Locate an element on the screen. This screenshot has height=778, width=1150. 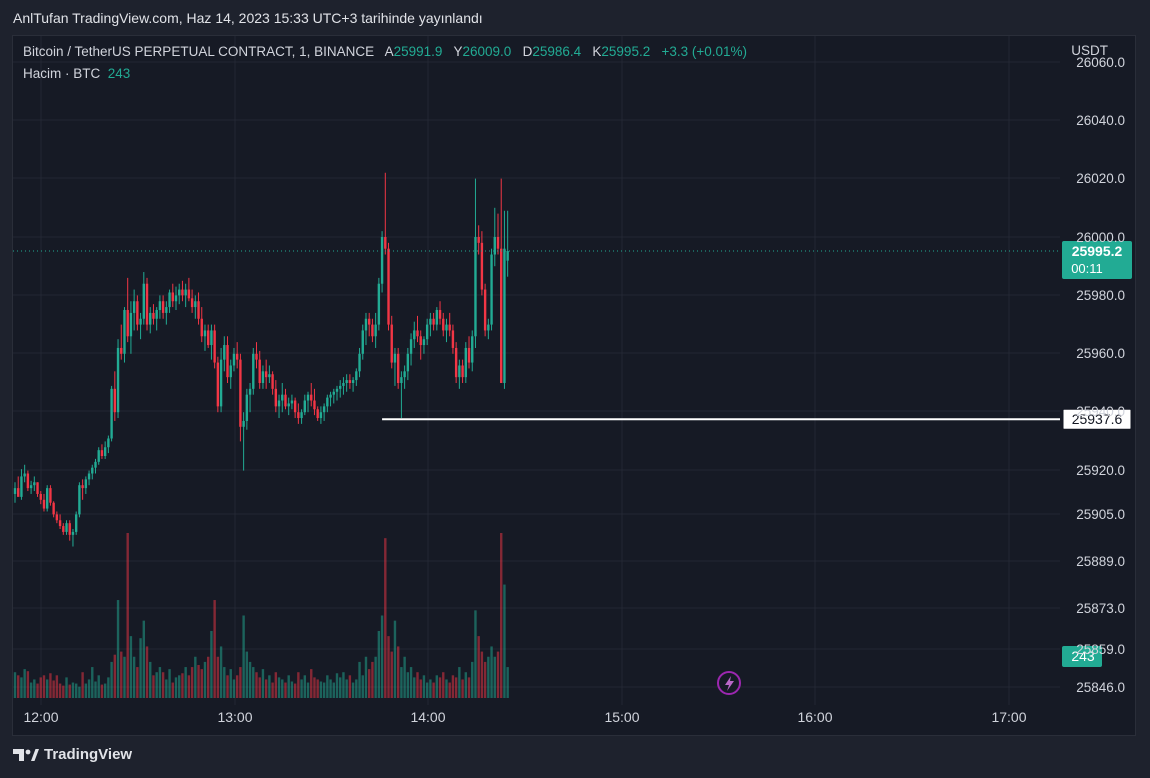
volume-legend-label: Hacim · BTC is located at coordinates (62, 73).